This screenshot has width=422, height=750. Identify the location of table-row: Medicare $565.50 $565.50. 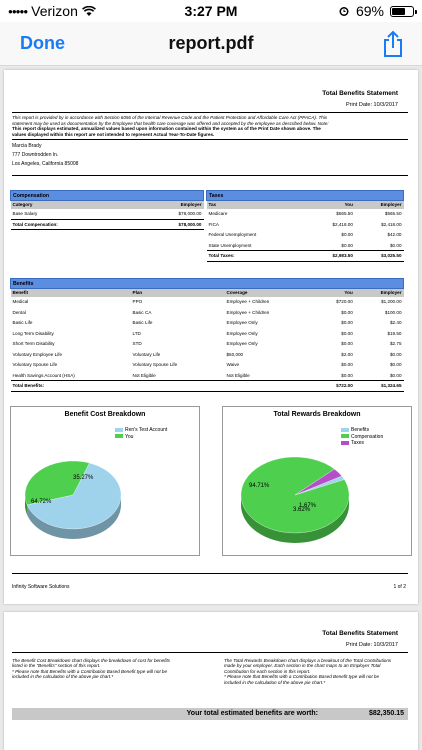
(305, 214).